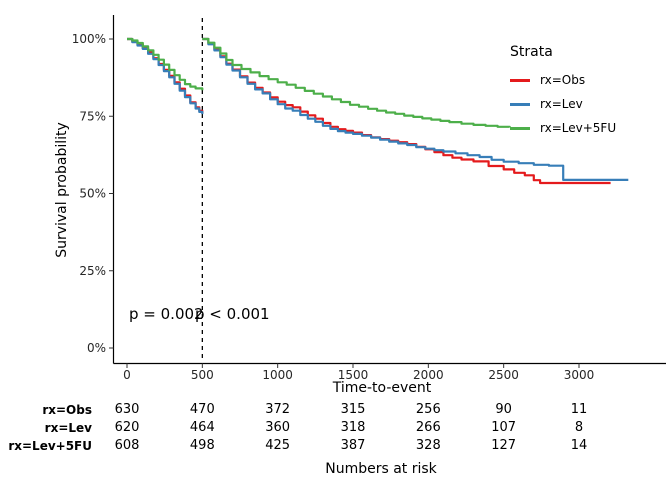 Image resolution: width=672 pixels, height=480 pixels. I want to click on risk-count: 328, so click(428, 445).